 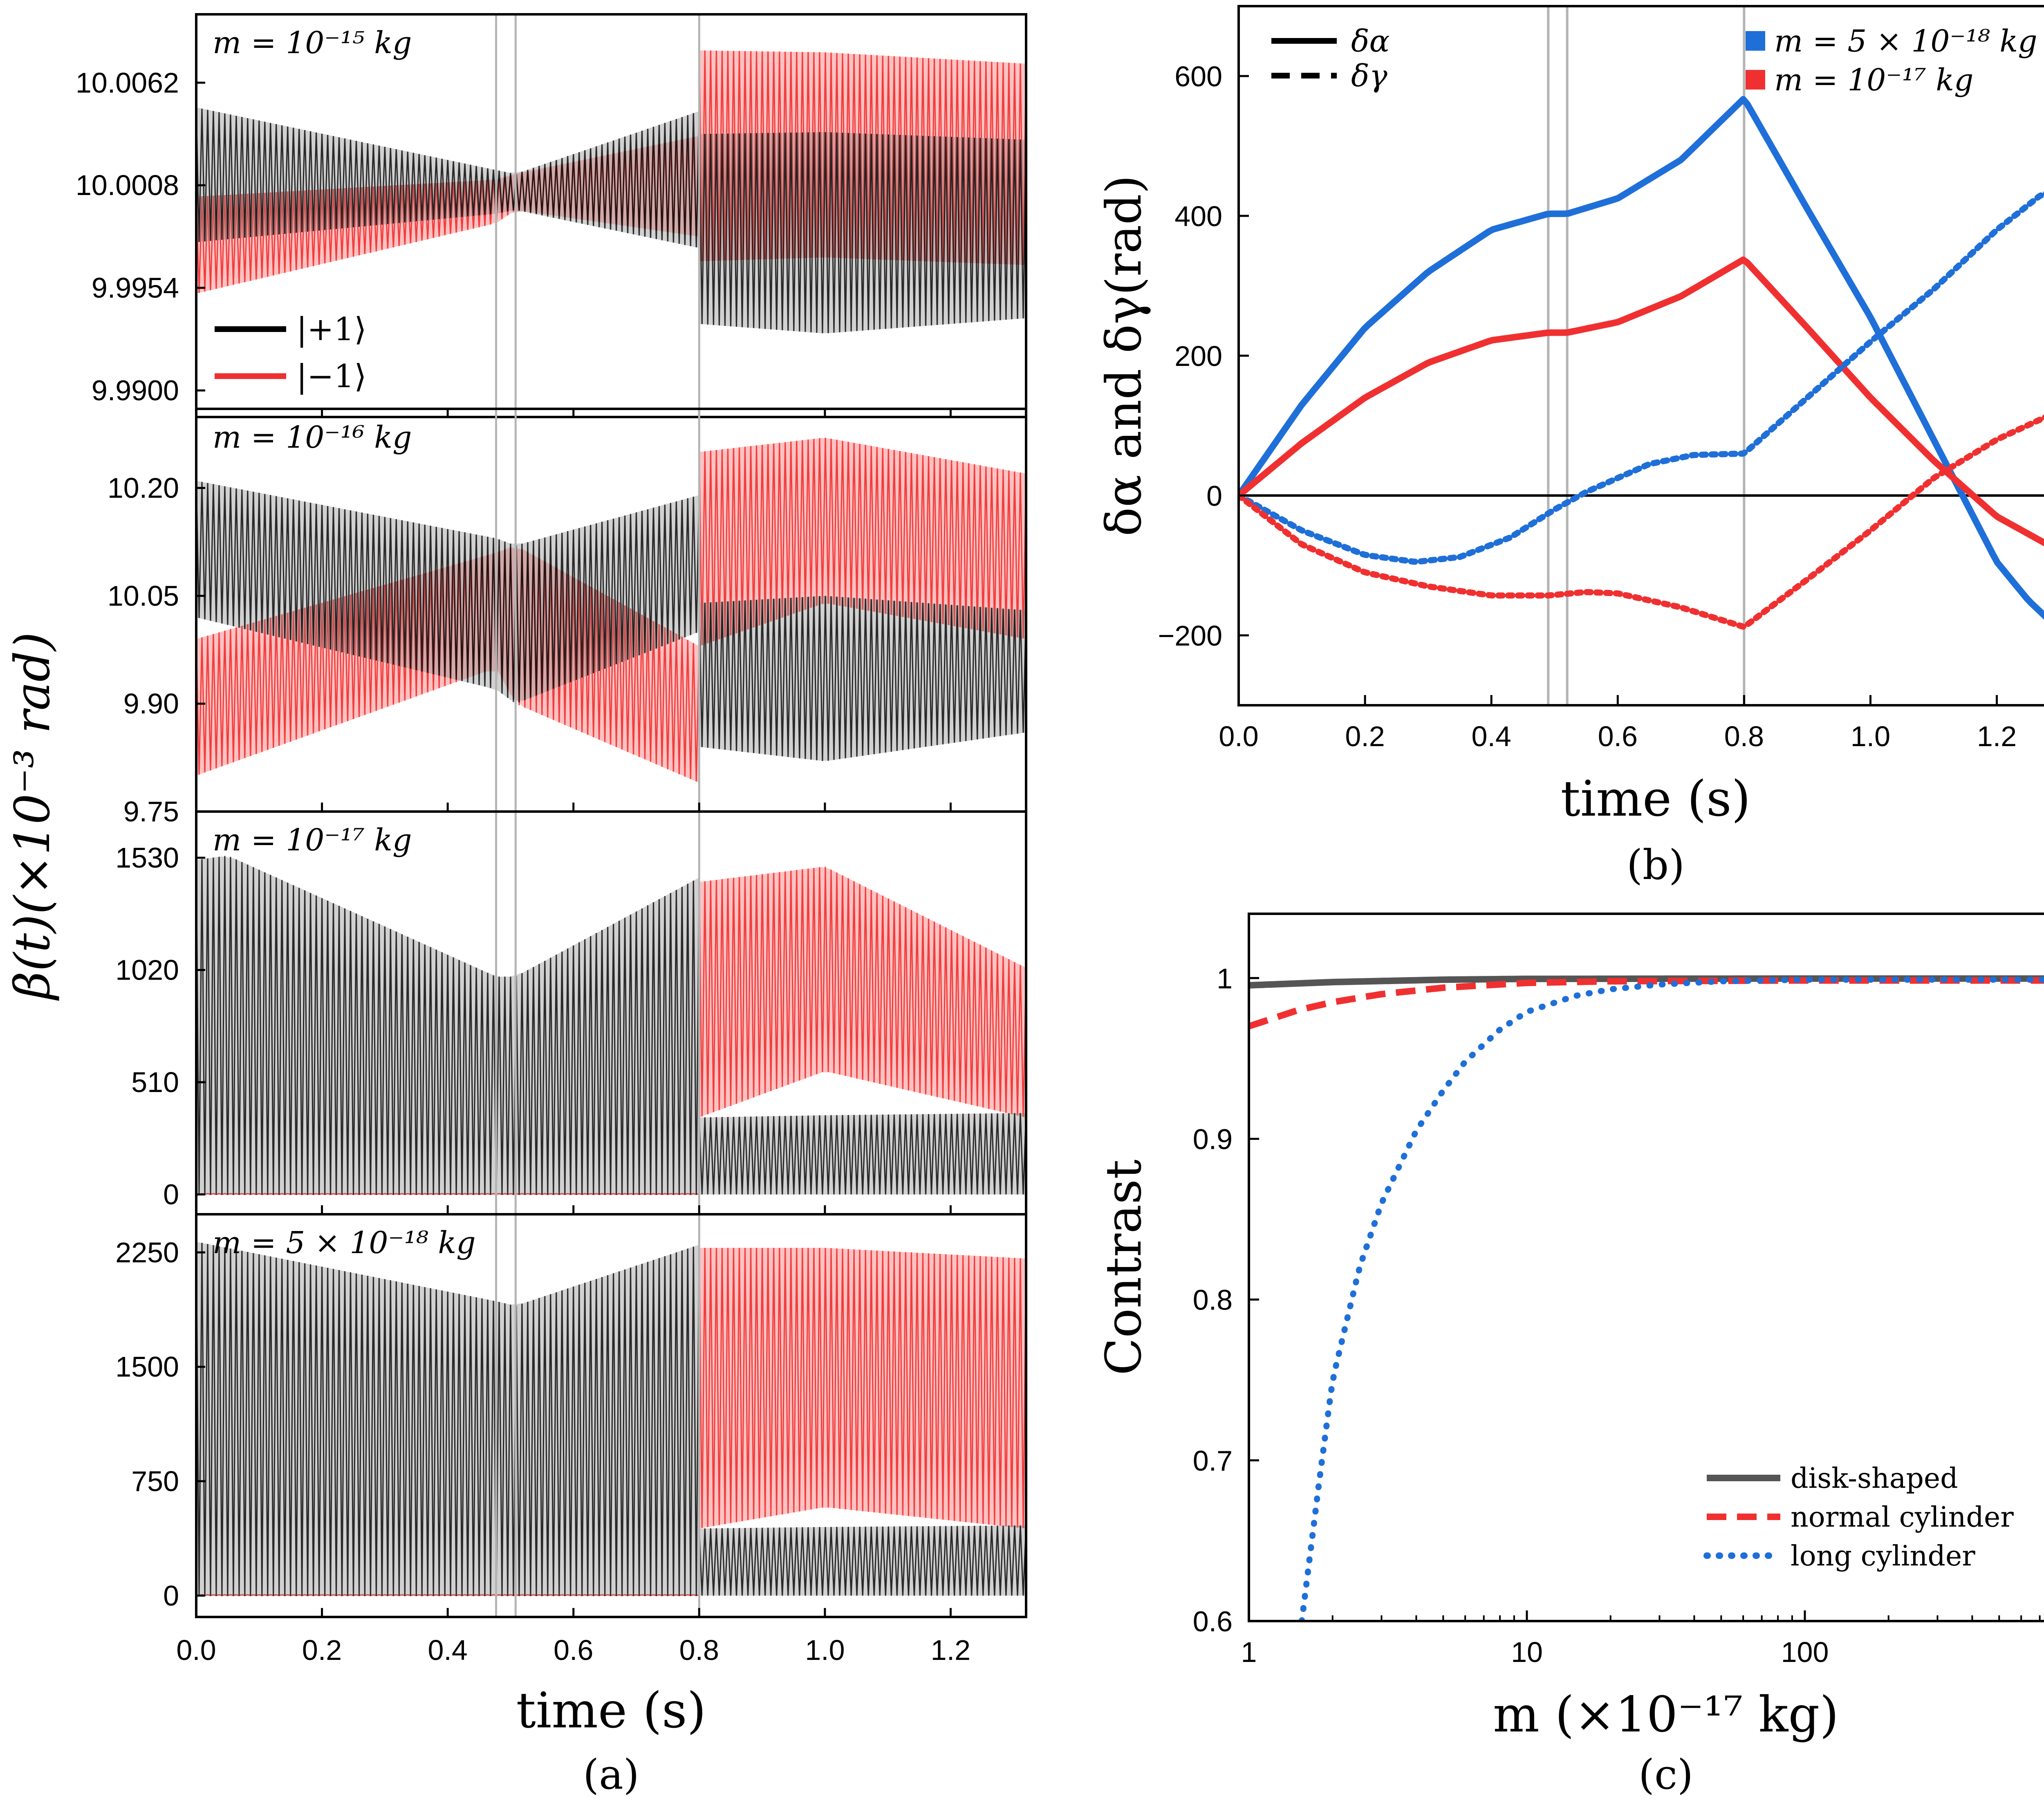 I want to click on panel-caption: (b), so click(x=1656, y=865).